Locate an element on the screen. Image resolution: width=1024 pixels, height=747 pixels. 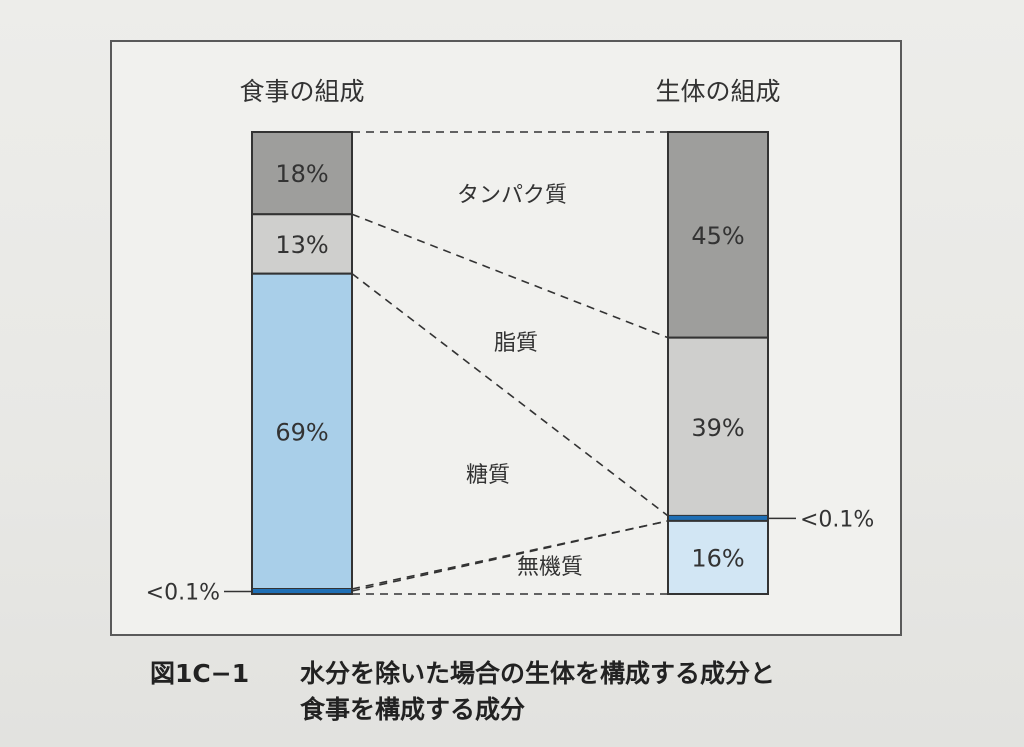
component-label: 脂質 is located at coordinates (516, 343).